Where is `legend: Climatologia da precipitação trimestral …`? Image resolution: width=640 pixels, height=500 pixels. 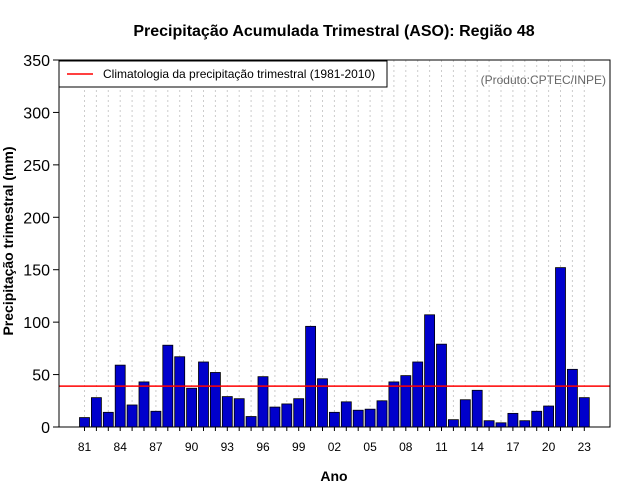 legend: Climatologia da precipitação trimestral … is located at coordinates (223, 74).